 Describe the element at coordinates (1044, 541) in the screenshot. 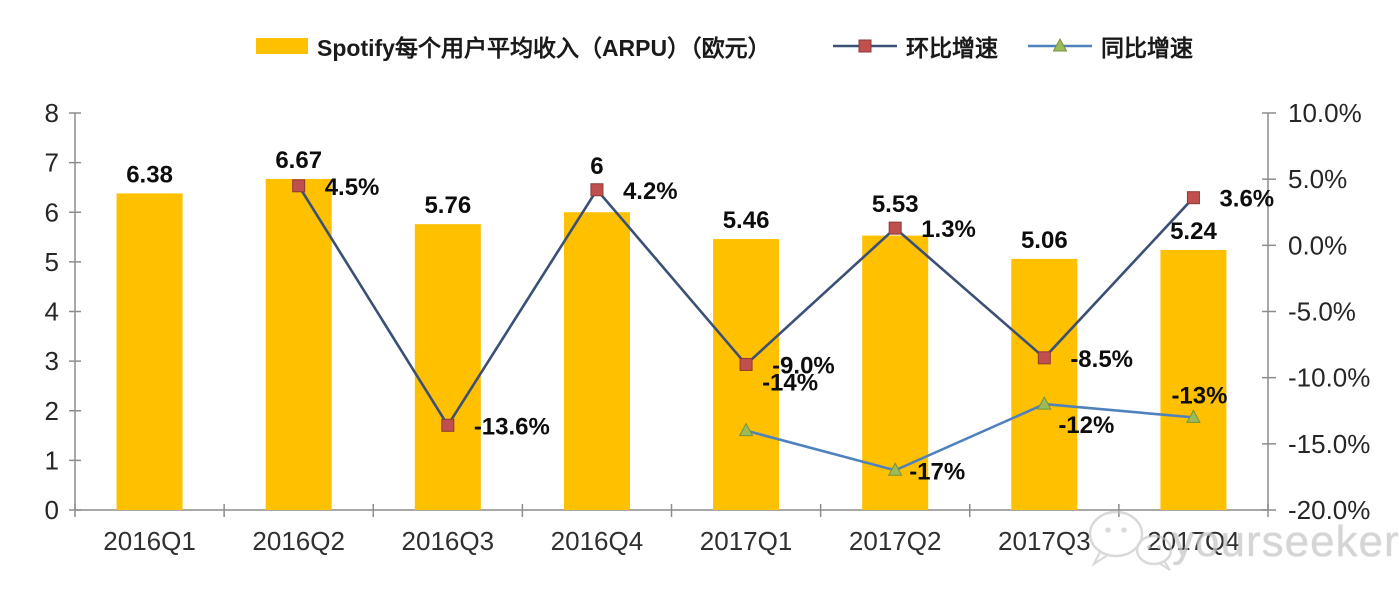

I see `svg-text: 2017Q3` at that location.